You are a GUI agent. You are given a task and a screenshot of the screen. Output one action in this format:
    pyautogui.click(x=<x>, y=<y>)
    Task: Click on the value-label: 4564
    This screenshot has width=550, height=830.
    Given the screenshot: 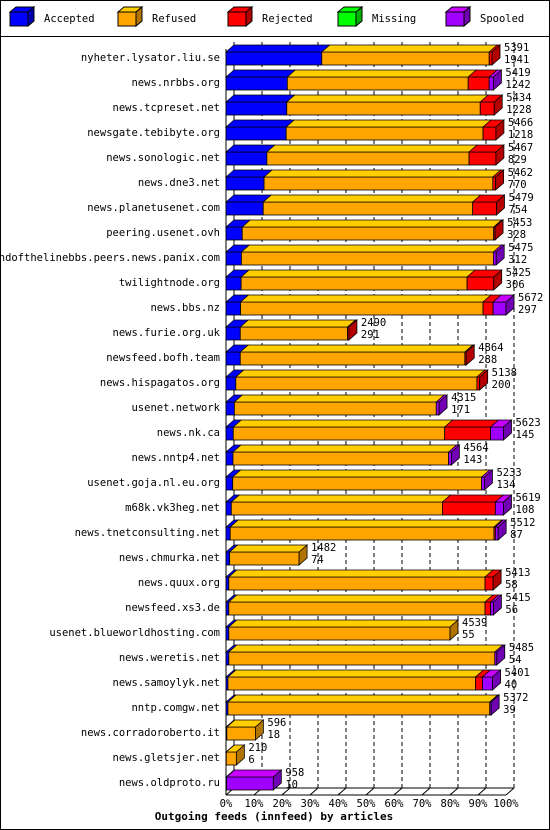 What is the action you would take?
    pyautogui.click(x=475, y=448)
    